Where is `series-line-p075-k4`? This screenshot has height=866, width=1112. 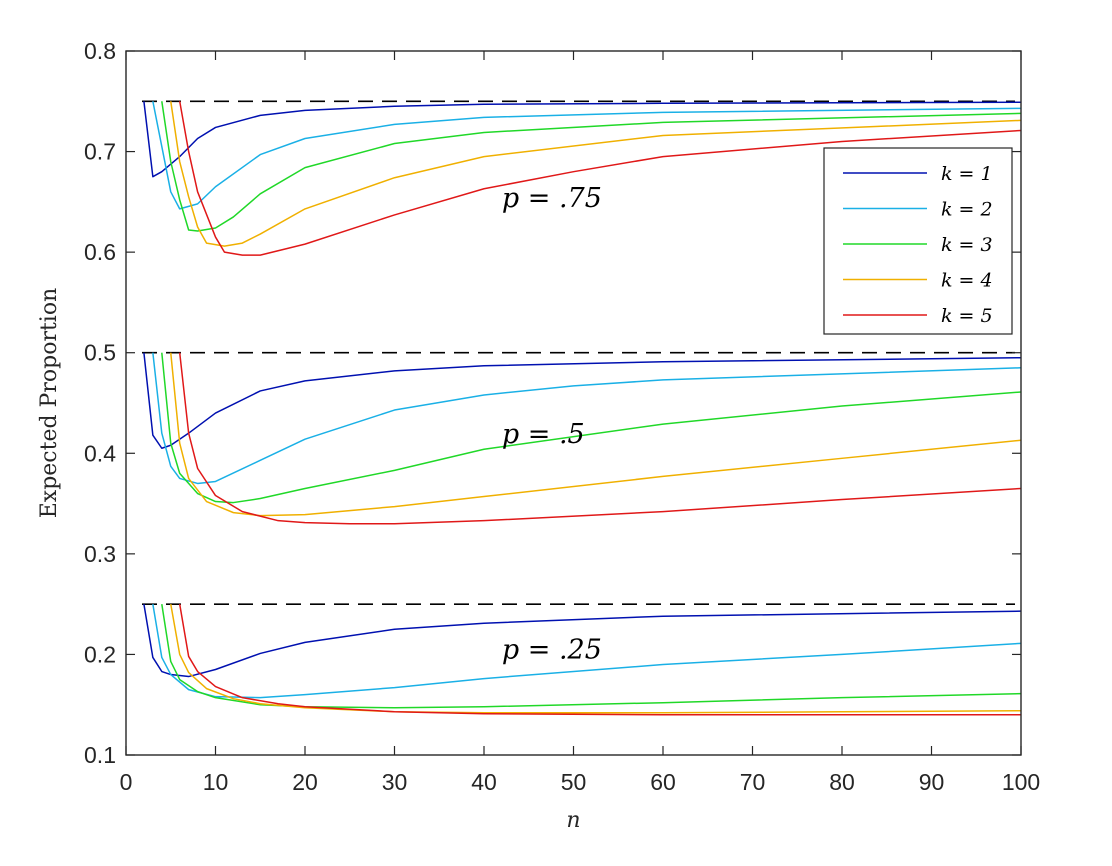
series-line-p075-k4 is located at coordinates (595, 174).